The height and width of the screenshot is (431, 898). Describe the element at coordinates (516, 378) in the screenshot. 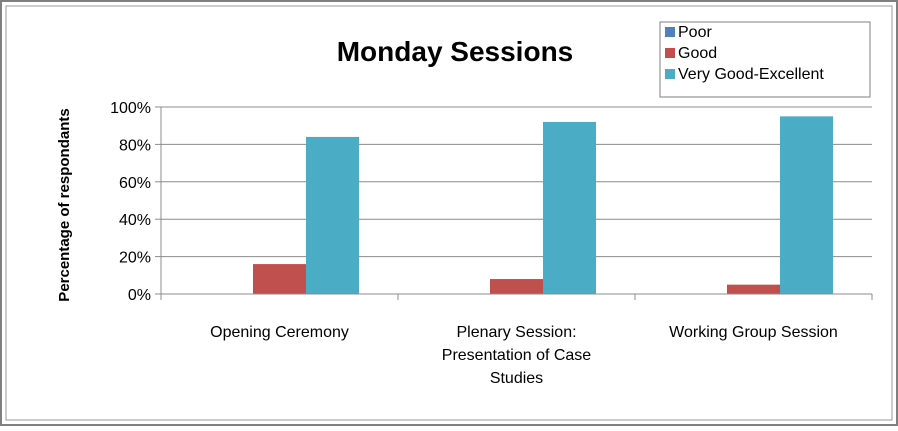

I see `x-tick-label: Studies` at that location.